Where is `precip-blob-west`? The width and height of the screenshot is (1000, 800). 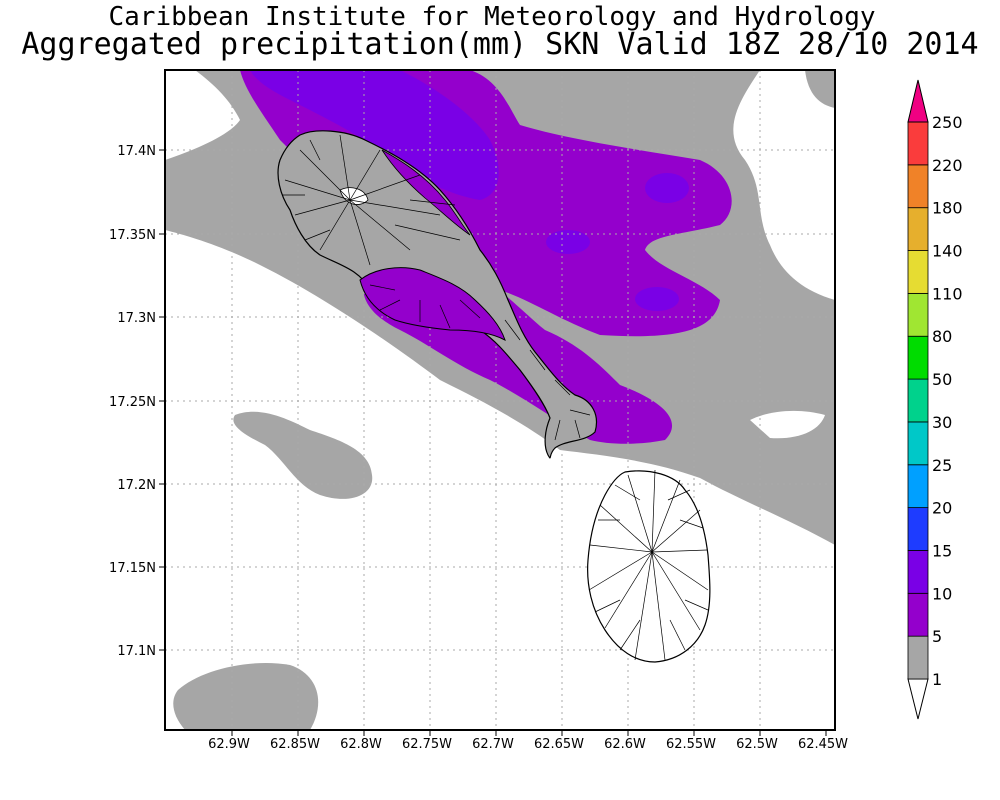 precip-blob-west is located at coordinates (303, 455).